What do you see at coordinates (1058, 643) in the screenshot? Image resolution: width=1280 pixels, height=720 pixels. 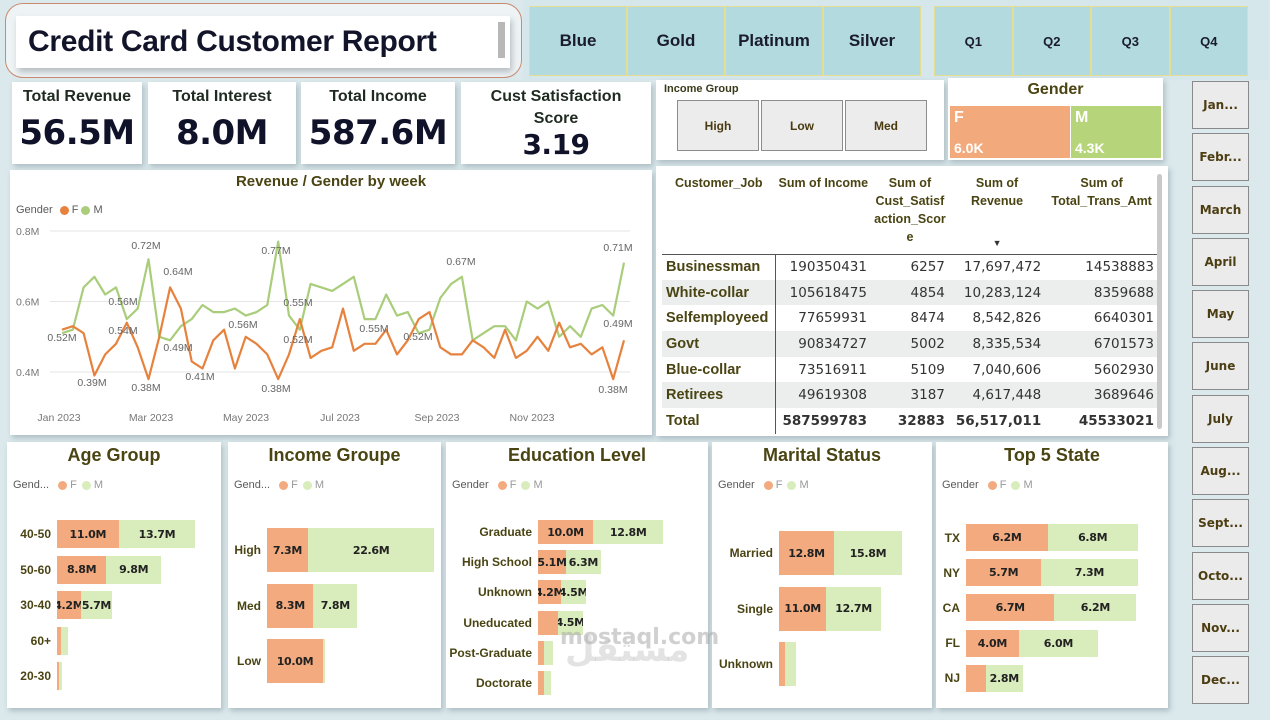 I see `bar-segment-male: 6.0M` at bounding box center [1058, 643].